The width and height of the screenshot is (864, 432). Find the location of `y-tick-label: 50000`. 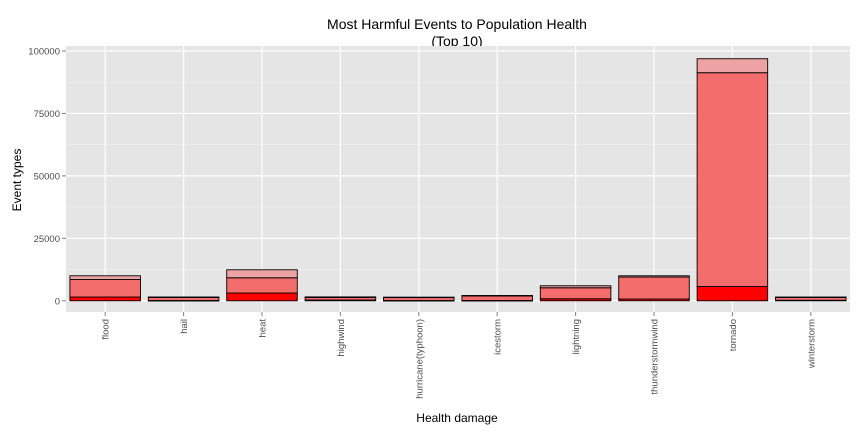

y-tick-label: 50000 is located at coordinates (47, 176).